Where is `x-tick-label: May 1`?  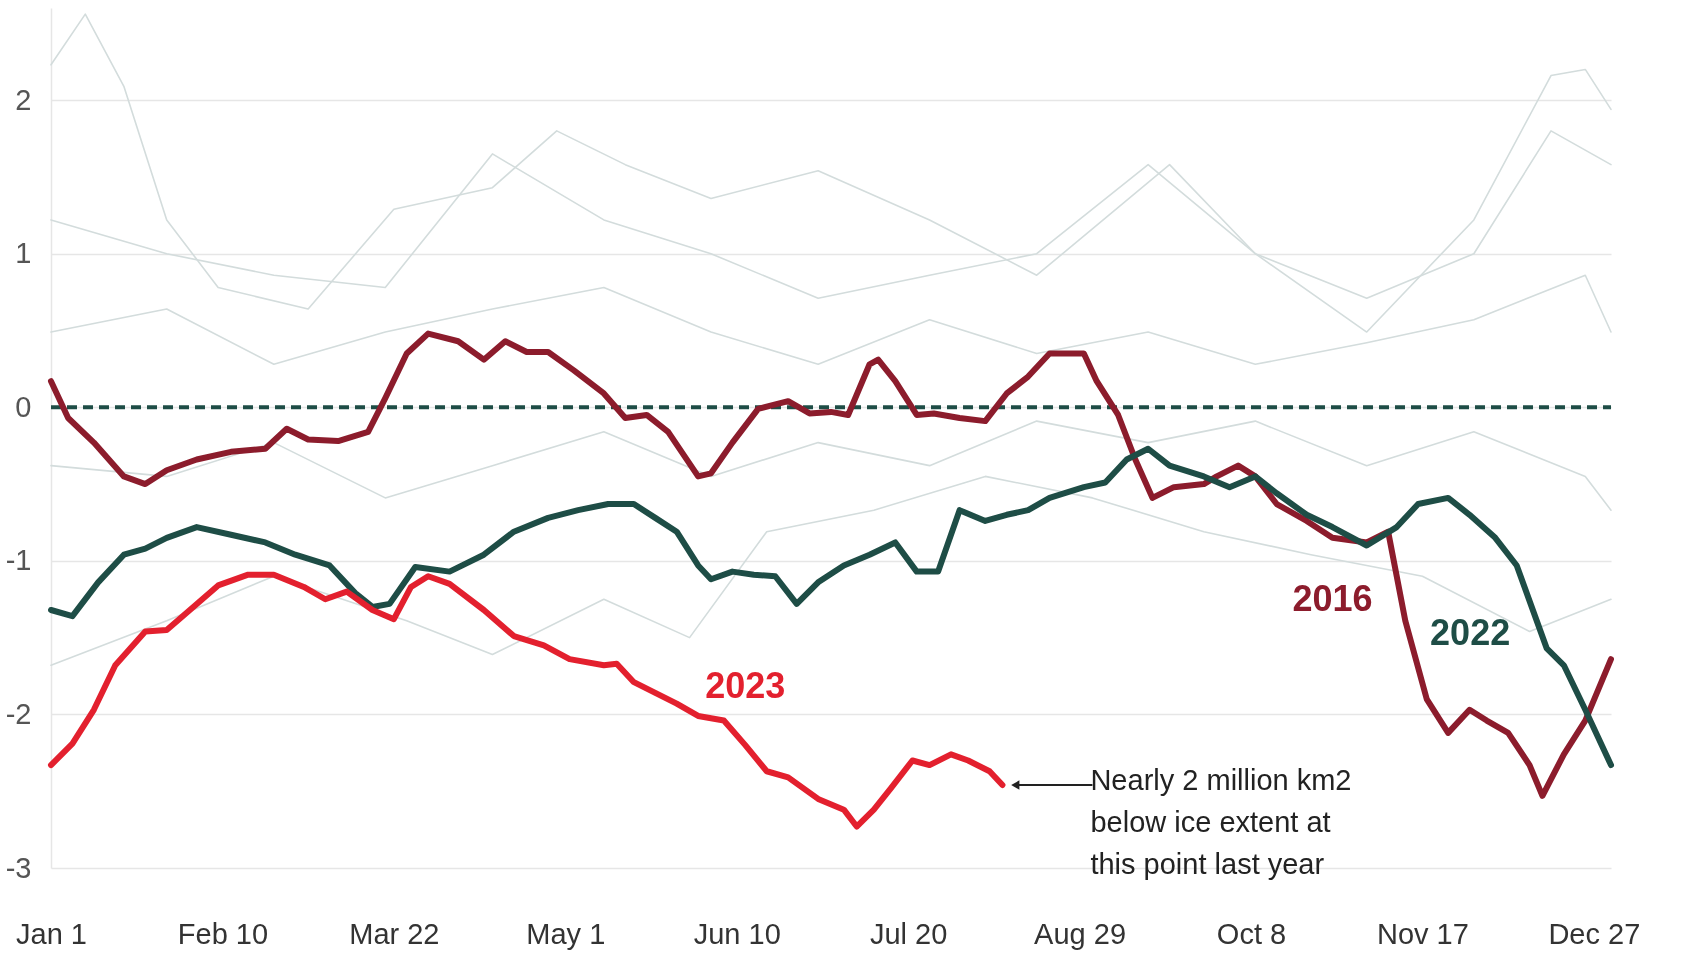
x-tick-label: May 1 is located at coordinates (566, 933).